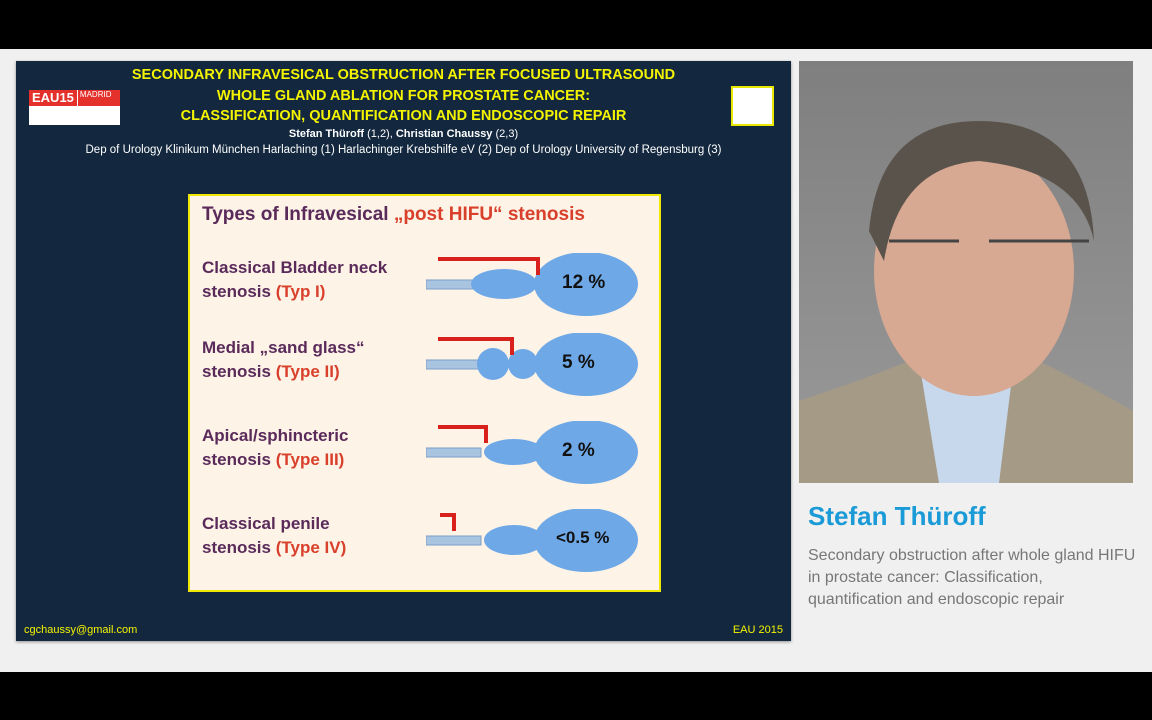  I want to click on box-title-text: Types of Infravesical, so click(298, 214).